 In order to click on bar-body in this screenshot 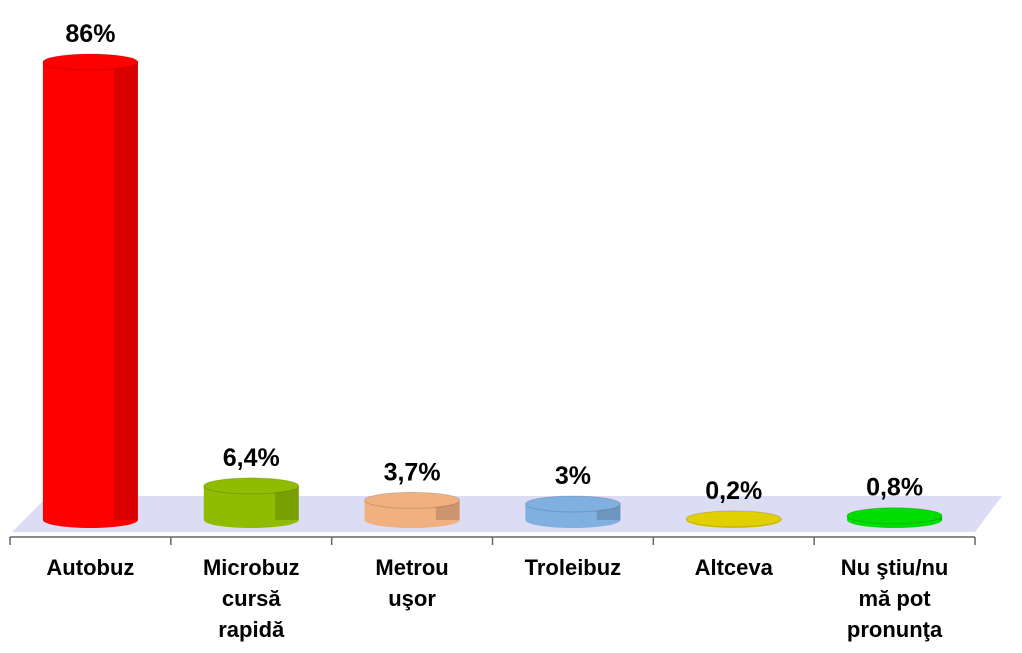, I will do `click(90, 291)`.